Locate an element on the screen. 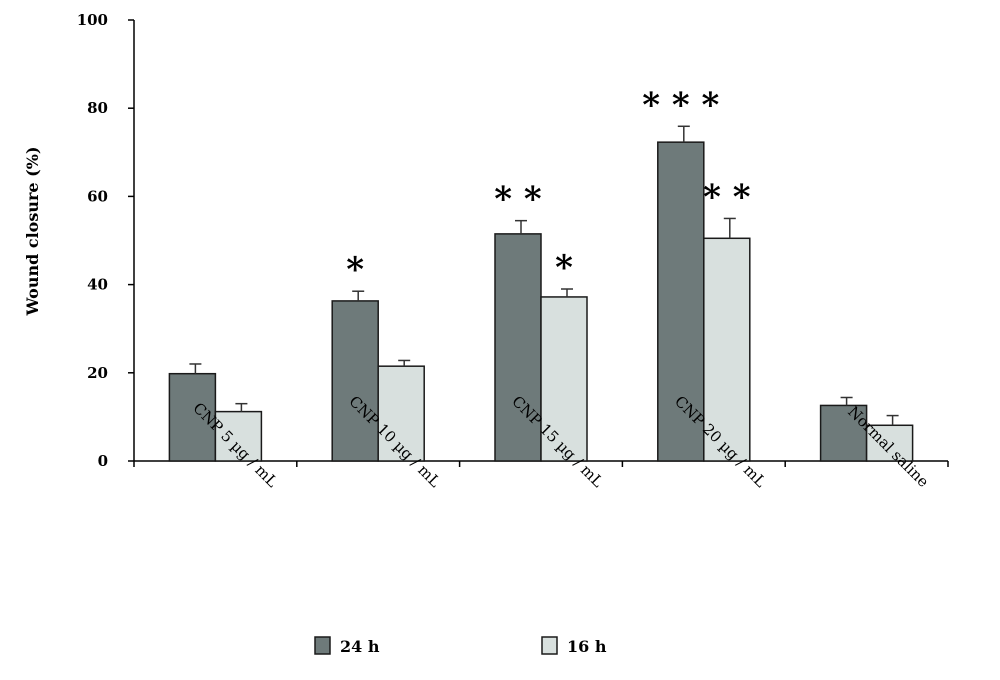 This screenshot has height=680, width=1000. y-axis-label: Wound closure (%) is located at coordinates (32, 231).